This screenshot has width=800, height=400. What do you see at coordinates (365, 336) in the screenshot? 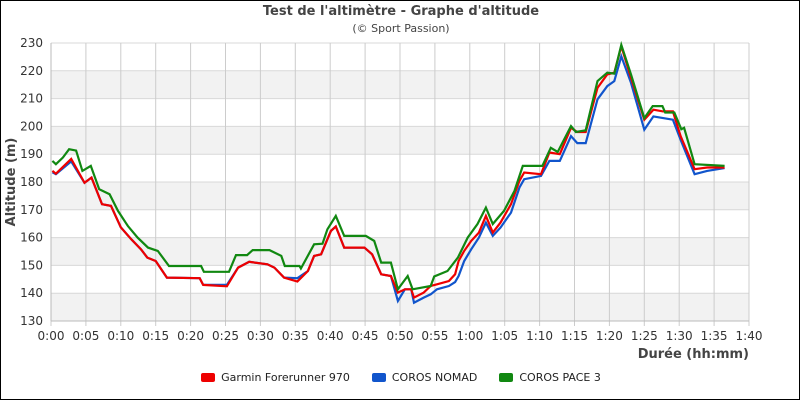
I see `x-tick-label: 0:45` at bounding box center [365, 336].